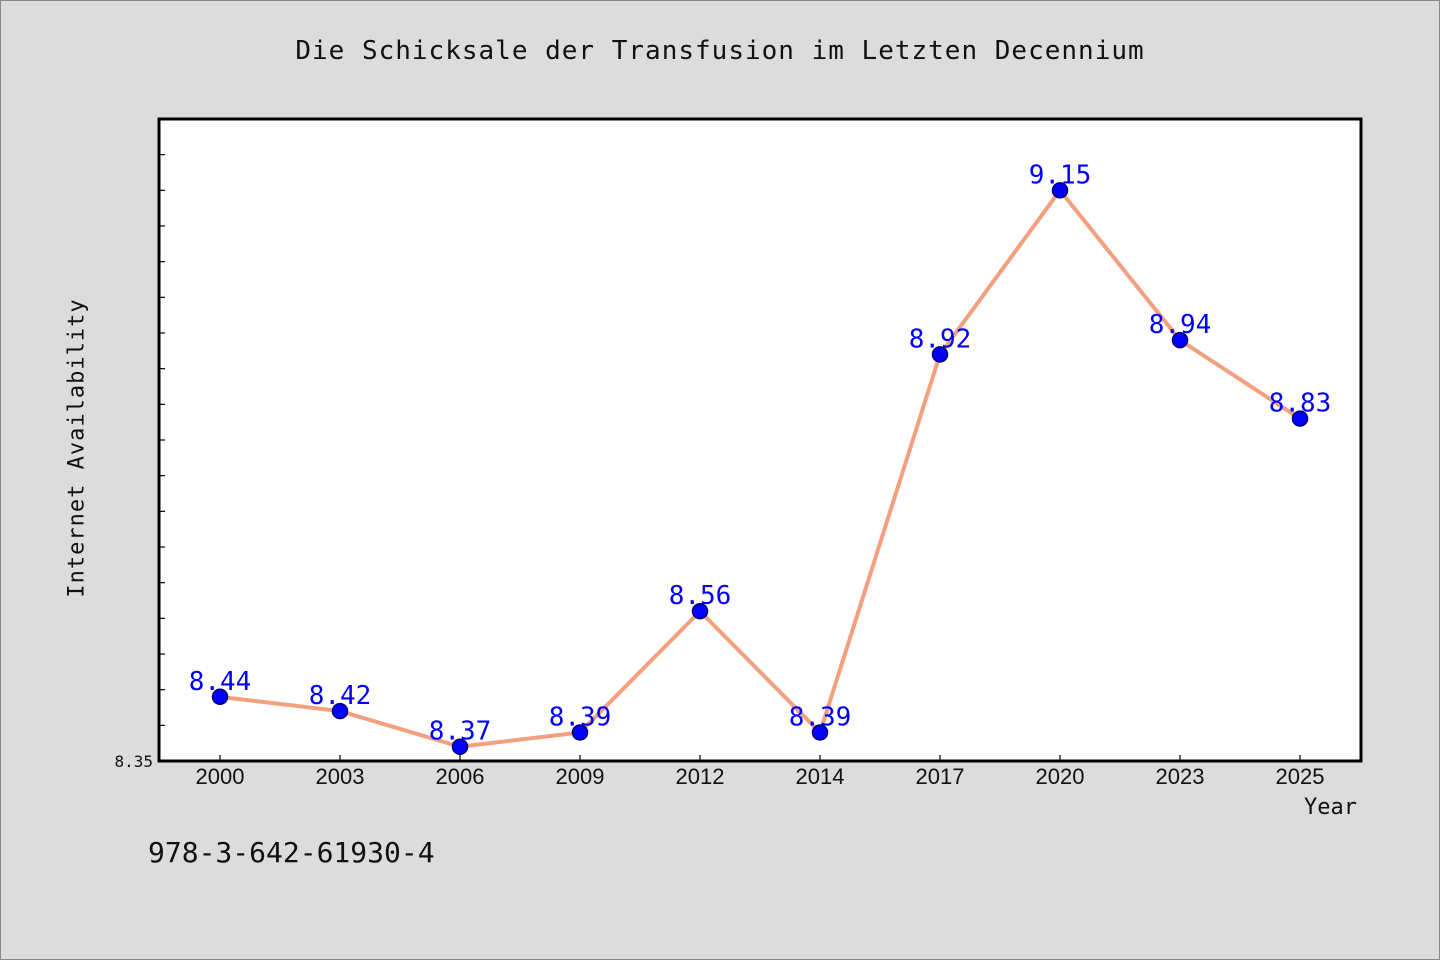 The width and height of the screenshot is (1440, 960). What do you see at coordinates (77, 448) in the screenshot?
I see `y-axis-label: Internet Availability` at bounding box center [77, 448].